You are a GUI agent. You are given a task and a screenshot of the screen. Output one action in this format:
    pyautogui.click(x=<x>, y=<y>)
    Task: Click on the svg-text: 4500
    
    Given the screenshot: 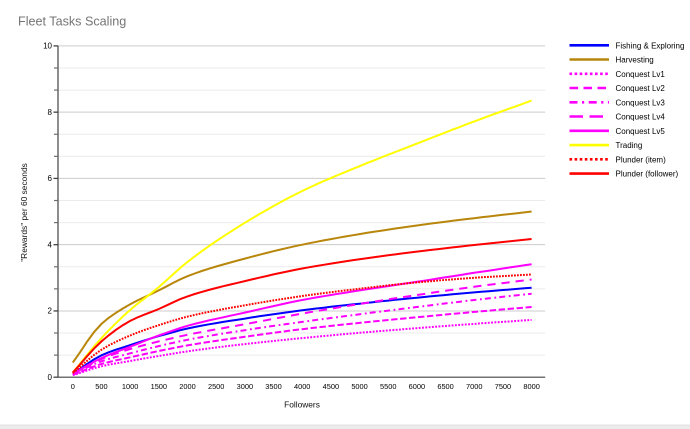 What is the action you would take?
    pyautogui.click(x=331, y=386)
    